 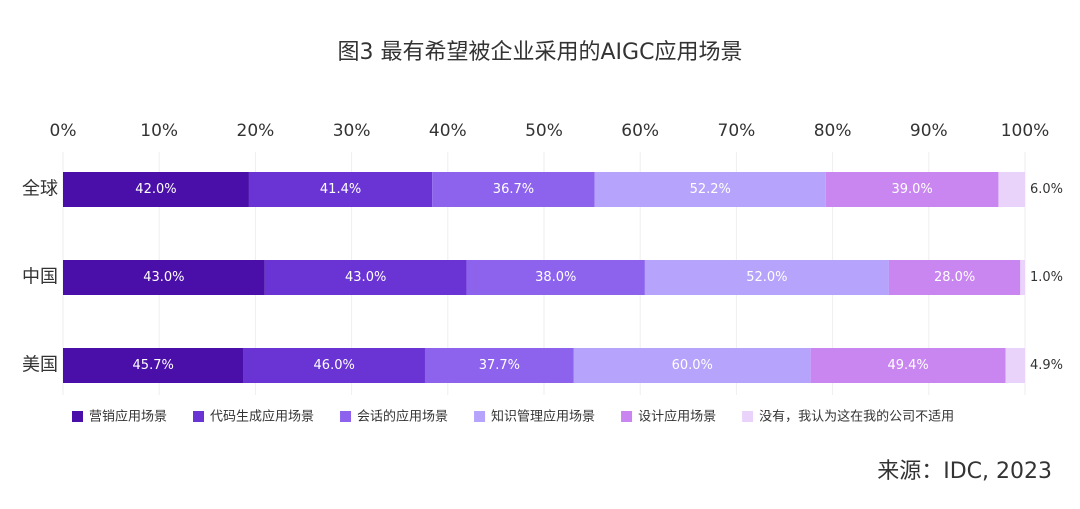 I want to click on data-label: 28.0%, so click(x=954, y=277).